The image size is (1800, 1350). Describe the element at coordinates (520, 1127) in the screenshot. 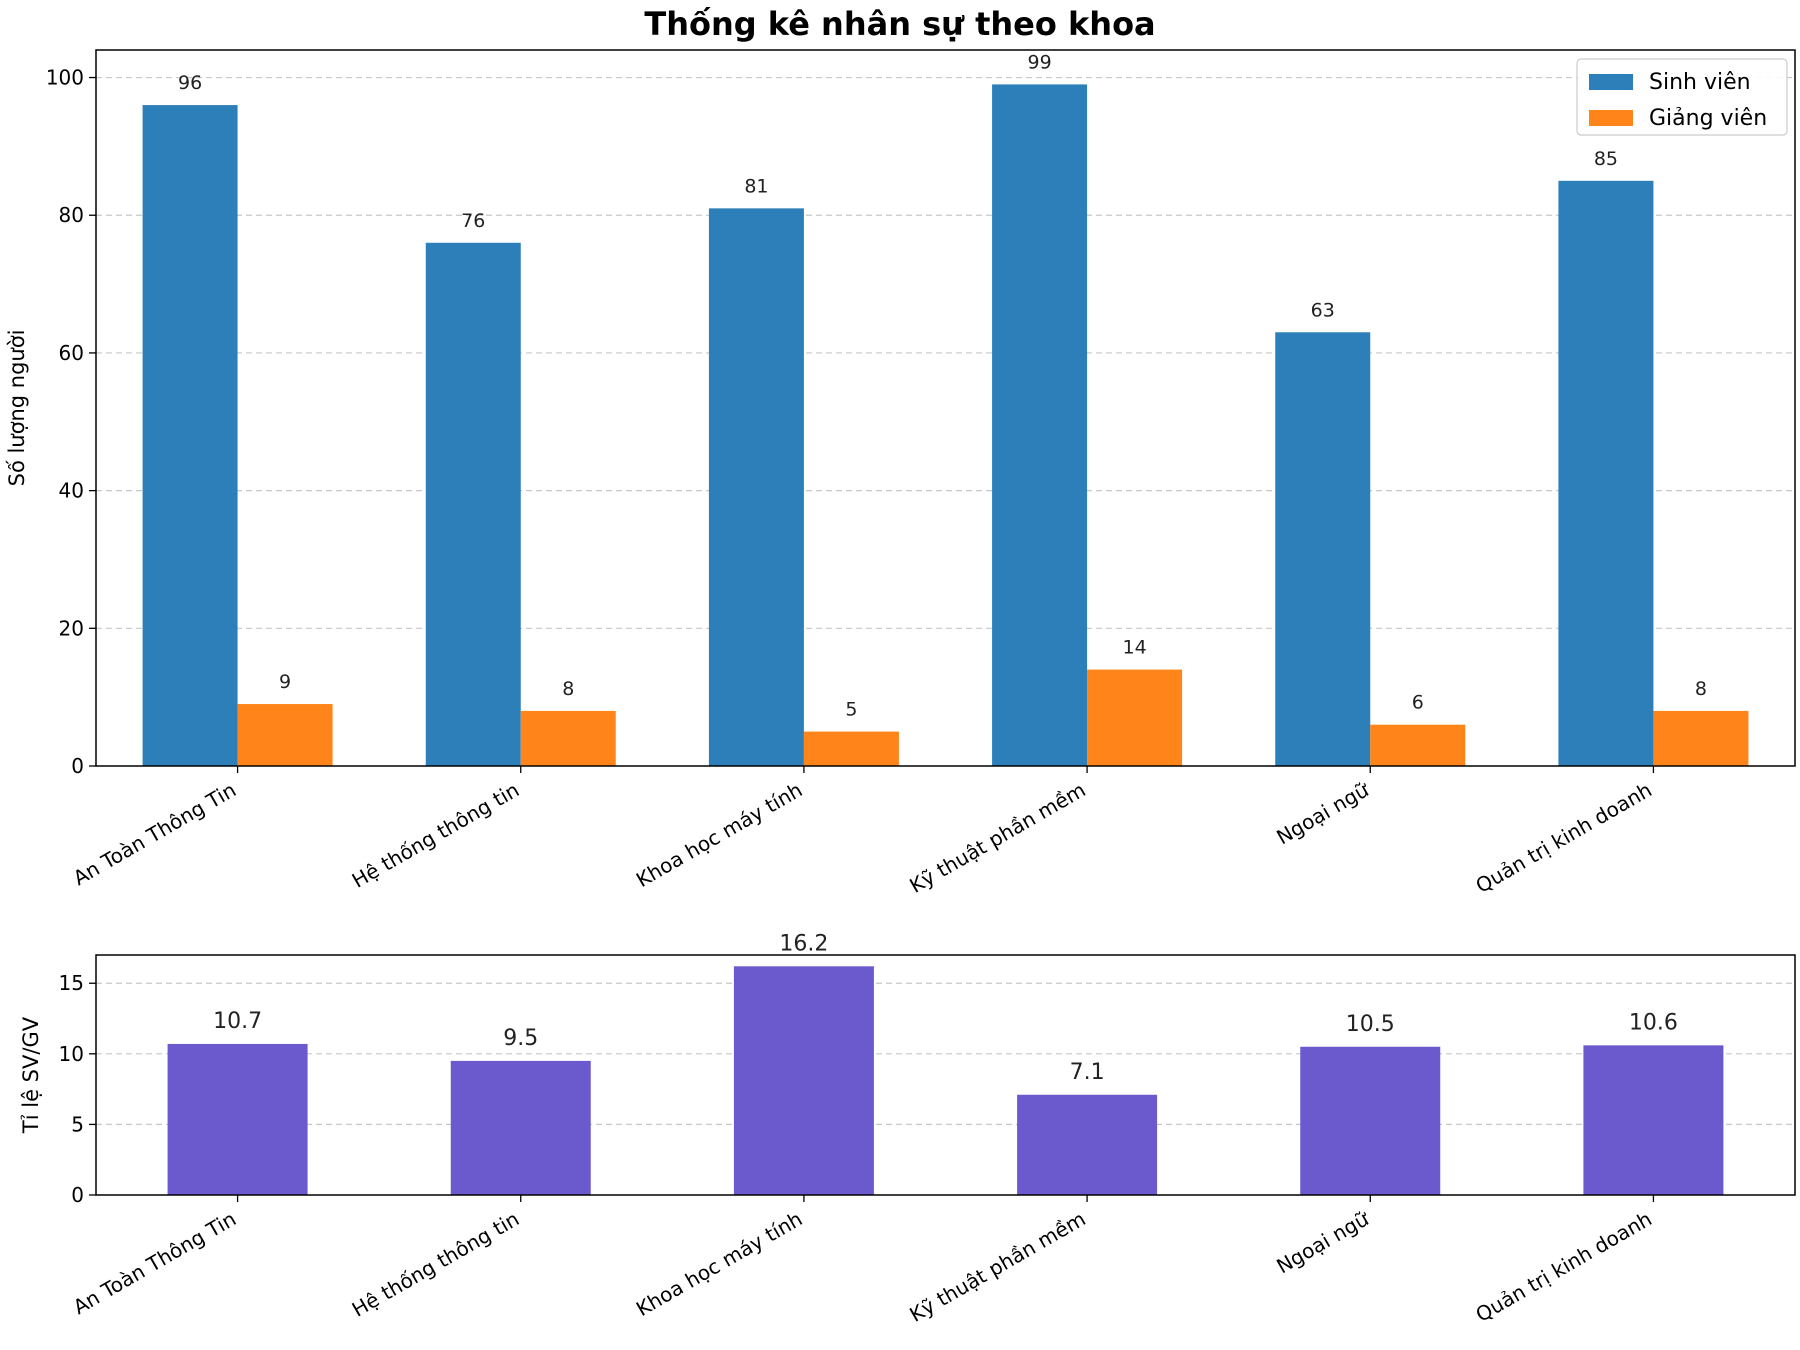

I see `bar-ratio-he-thong-thong-tin` at that location.